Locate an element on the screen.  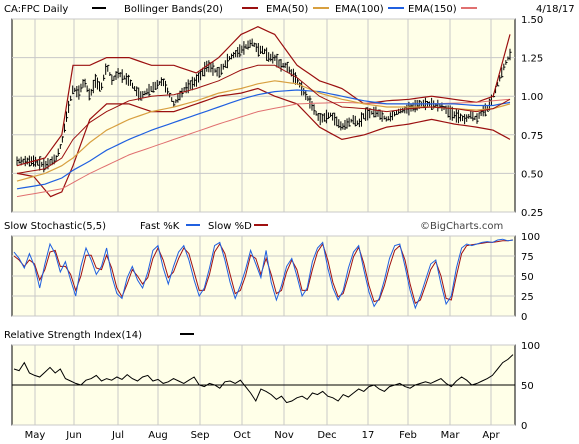
stoch-y-ticks: 100 75 50 25 0 is located at coordinates (530, 277).